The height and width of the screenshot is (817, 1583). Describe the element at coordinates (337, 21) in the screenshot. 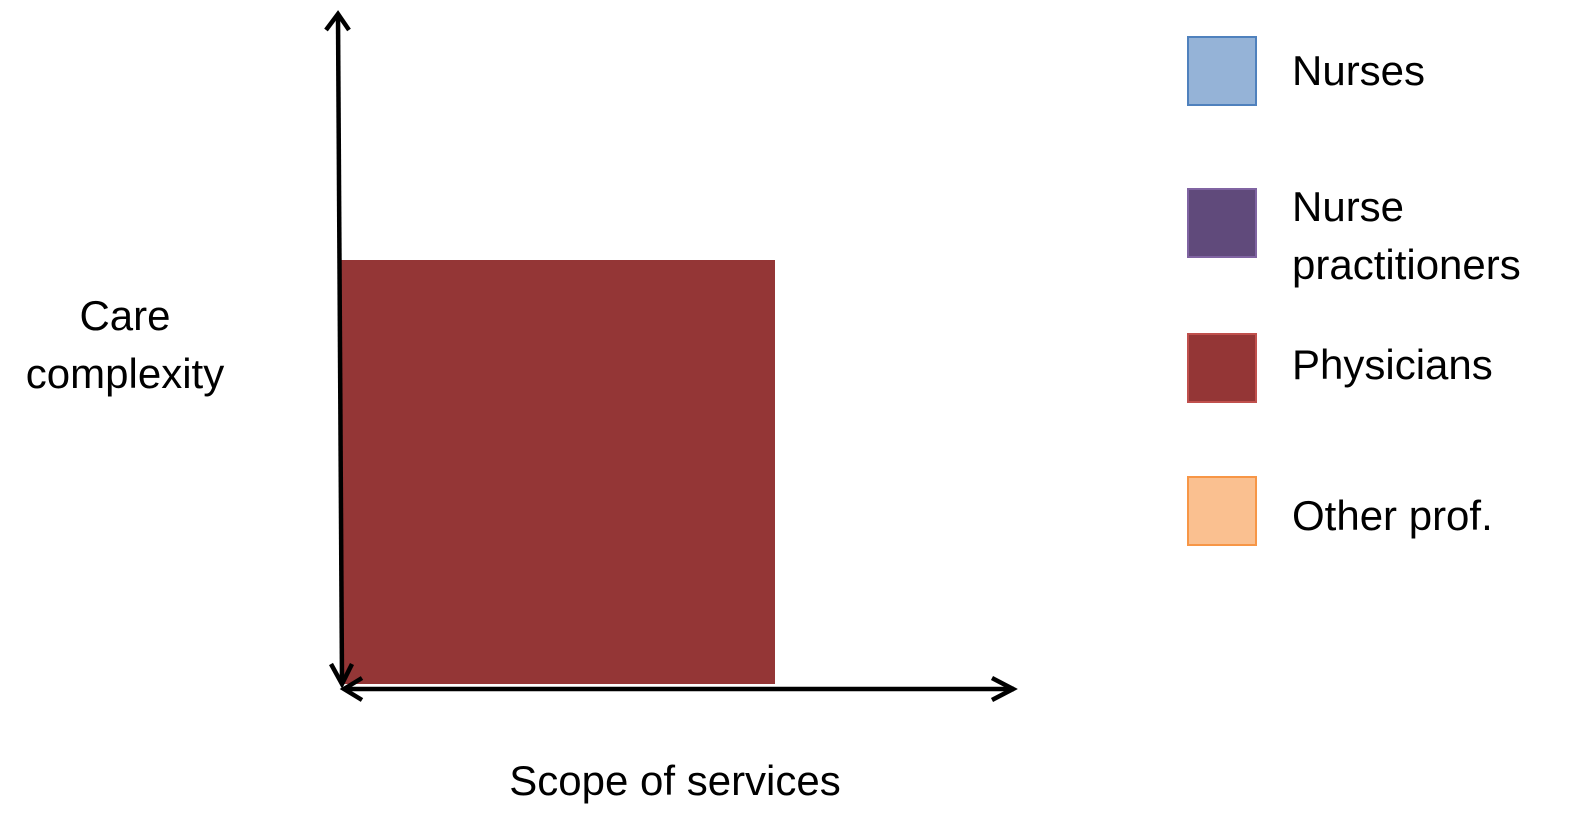

I see `y-axis-arrowhead-top` at that location.